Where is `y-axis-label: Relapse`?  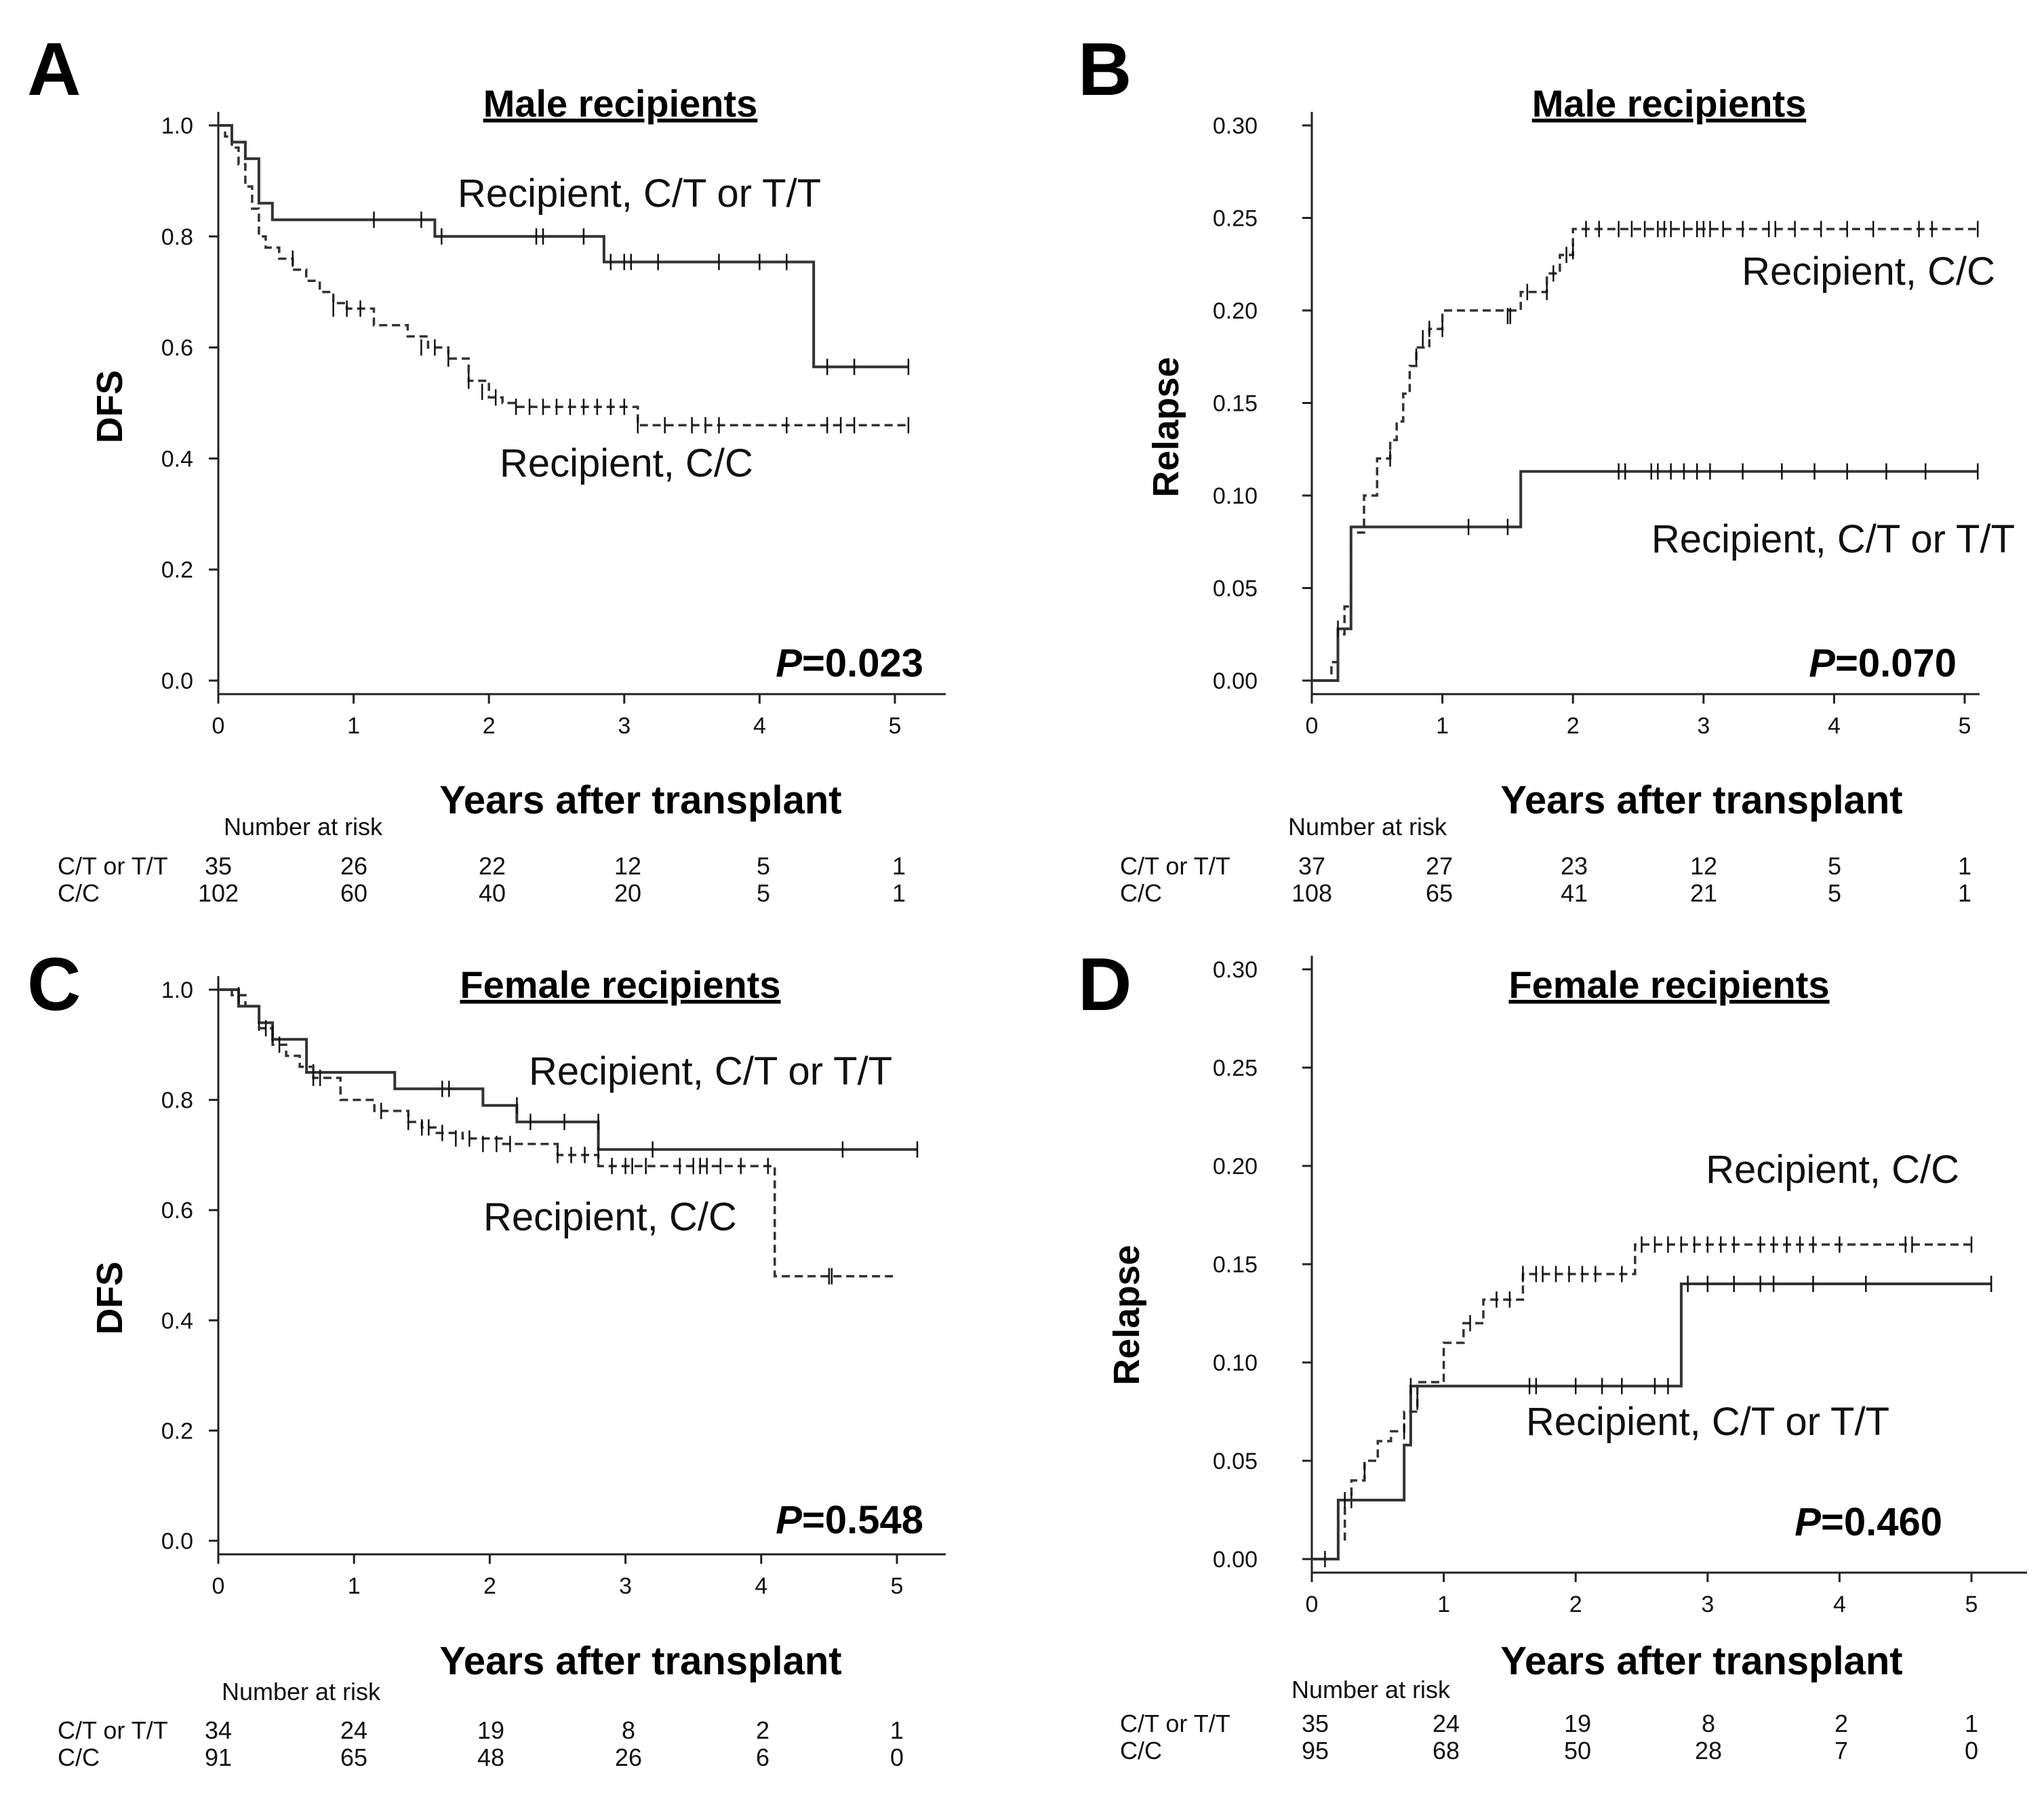
y-axis-label: Relapse is located at coordinates (1126, 1315).